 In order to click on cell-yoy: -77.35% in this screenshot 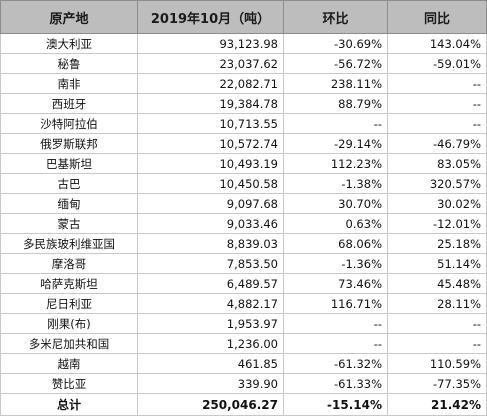, I will do `click(437, 383)`.